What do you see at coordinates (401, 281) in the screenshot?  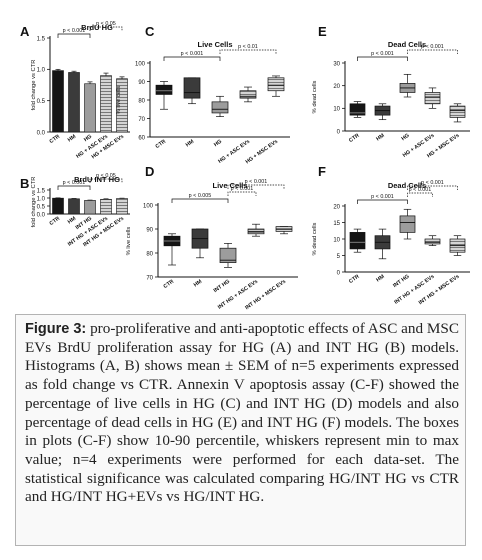 I see `panel-f-xtick-label-2: INT HG` at bounding box center [401, 281].